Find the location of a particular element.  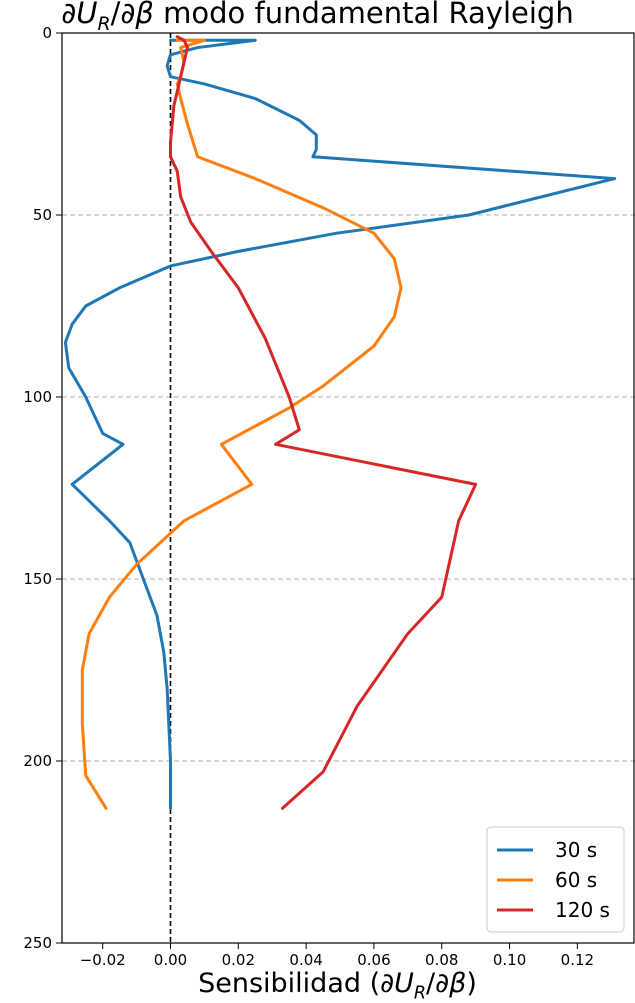

y-tick: 200 is located at coordinates (42, 761).